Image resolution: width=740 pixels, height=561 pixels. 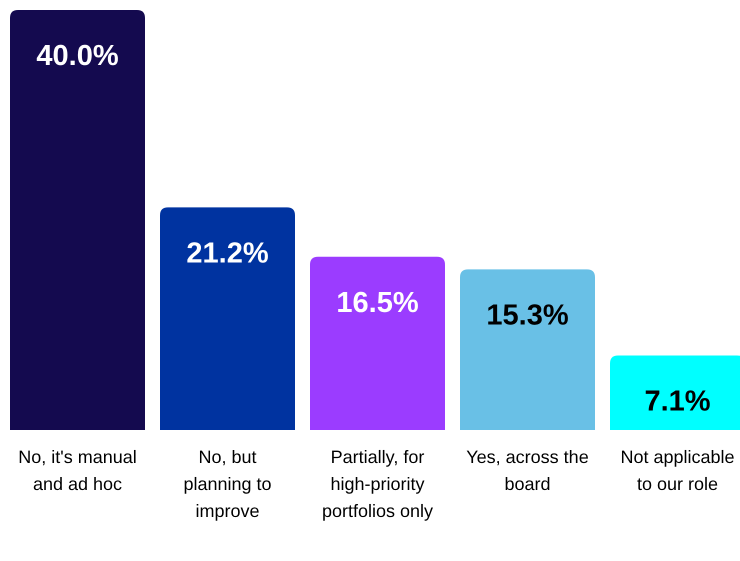 What do you see at coordinates (377, 302) in the screenshot?
I see `data-label: 16.5%` at bounding box center [377, 302].